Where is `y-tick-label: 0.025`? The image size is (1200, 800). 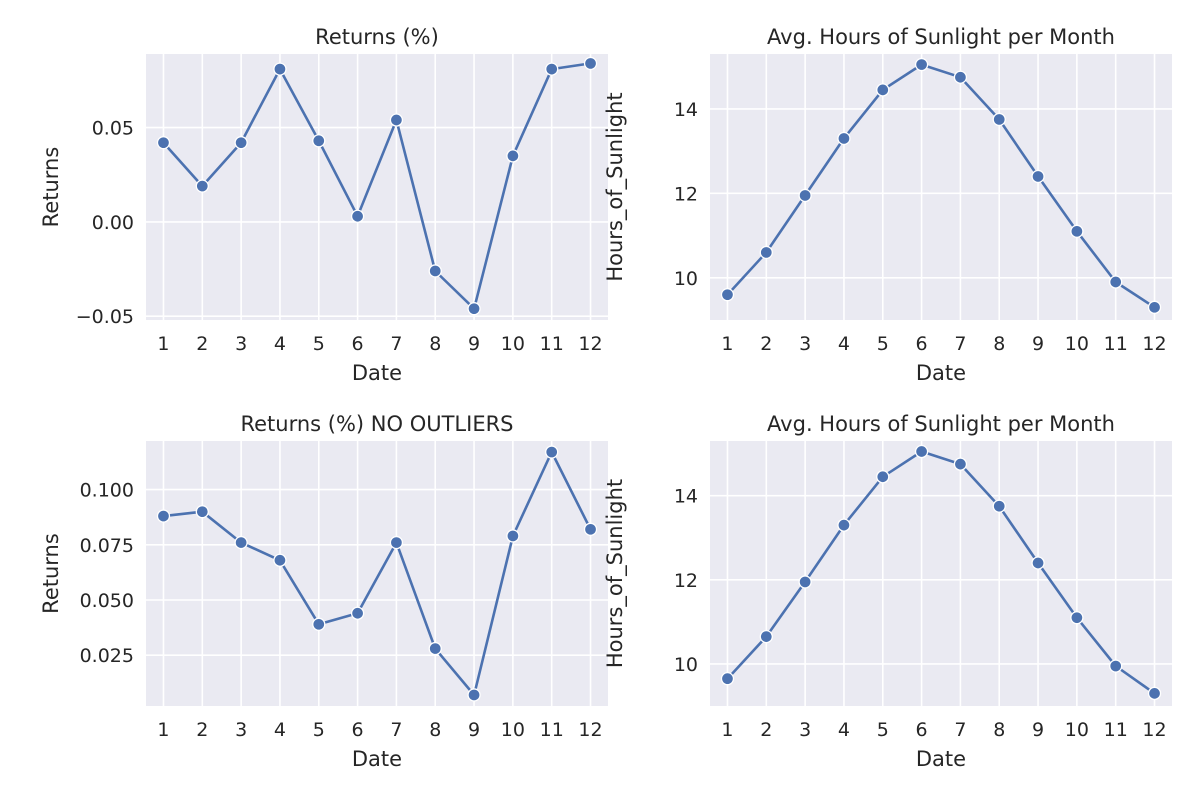
y-tick-label: 0.025 is located at coordinates (107, 656).